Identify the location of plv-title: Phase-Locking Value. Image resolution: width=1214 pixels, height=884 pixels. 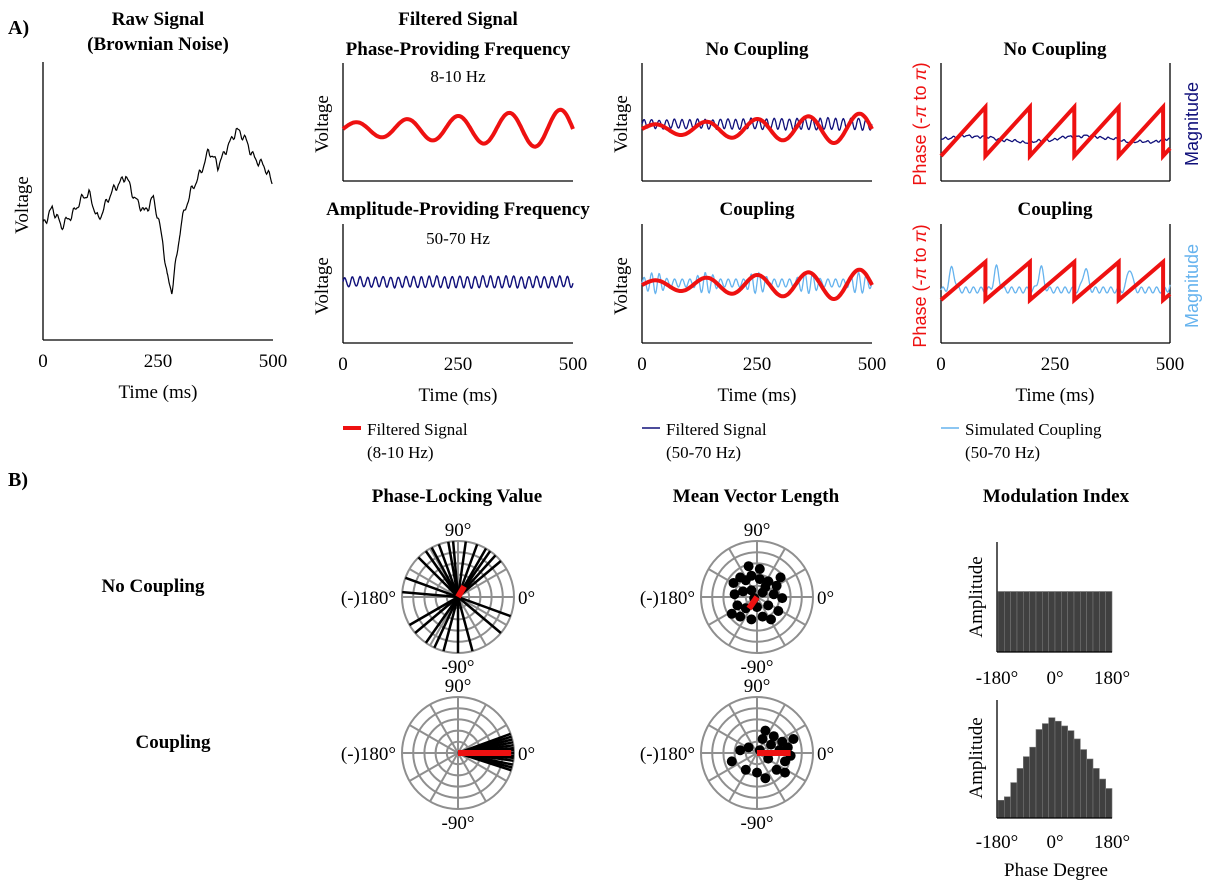
(457, 496).